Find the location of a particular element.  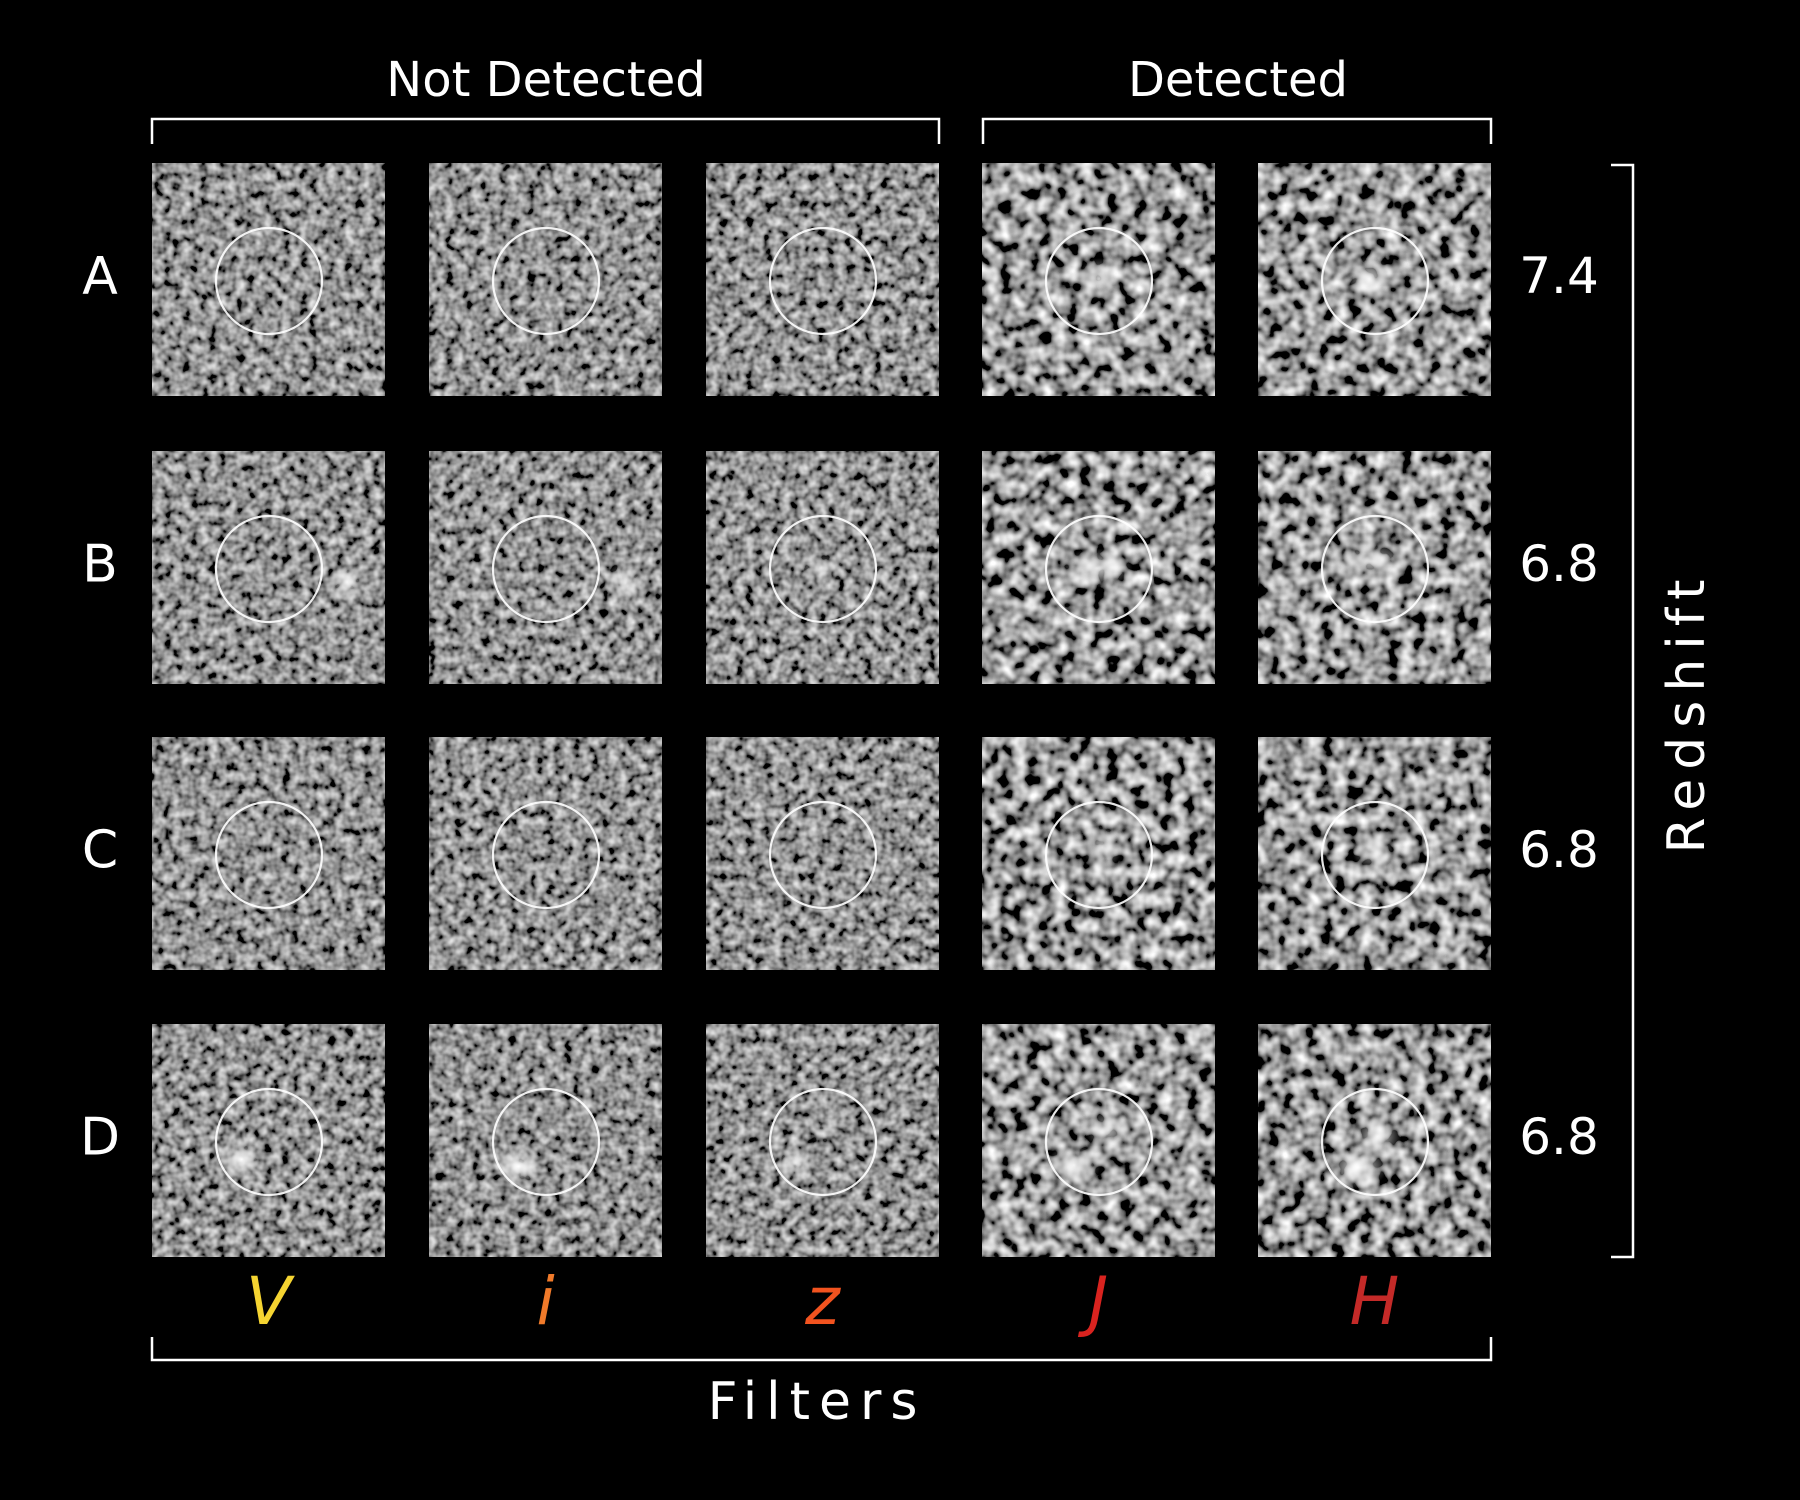

row-label: A is located at coordinates (100, 277).